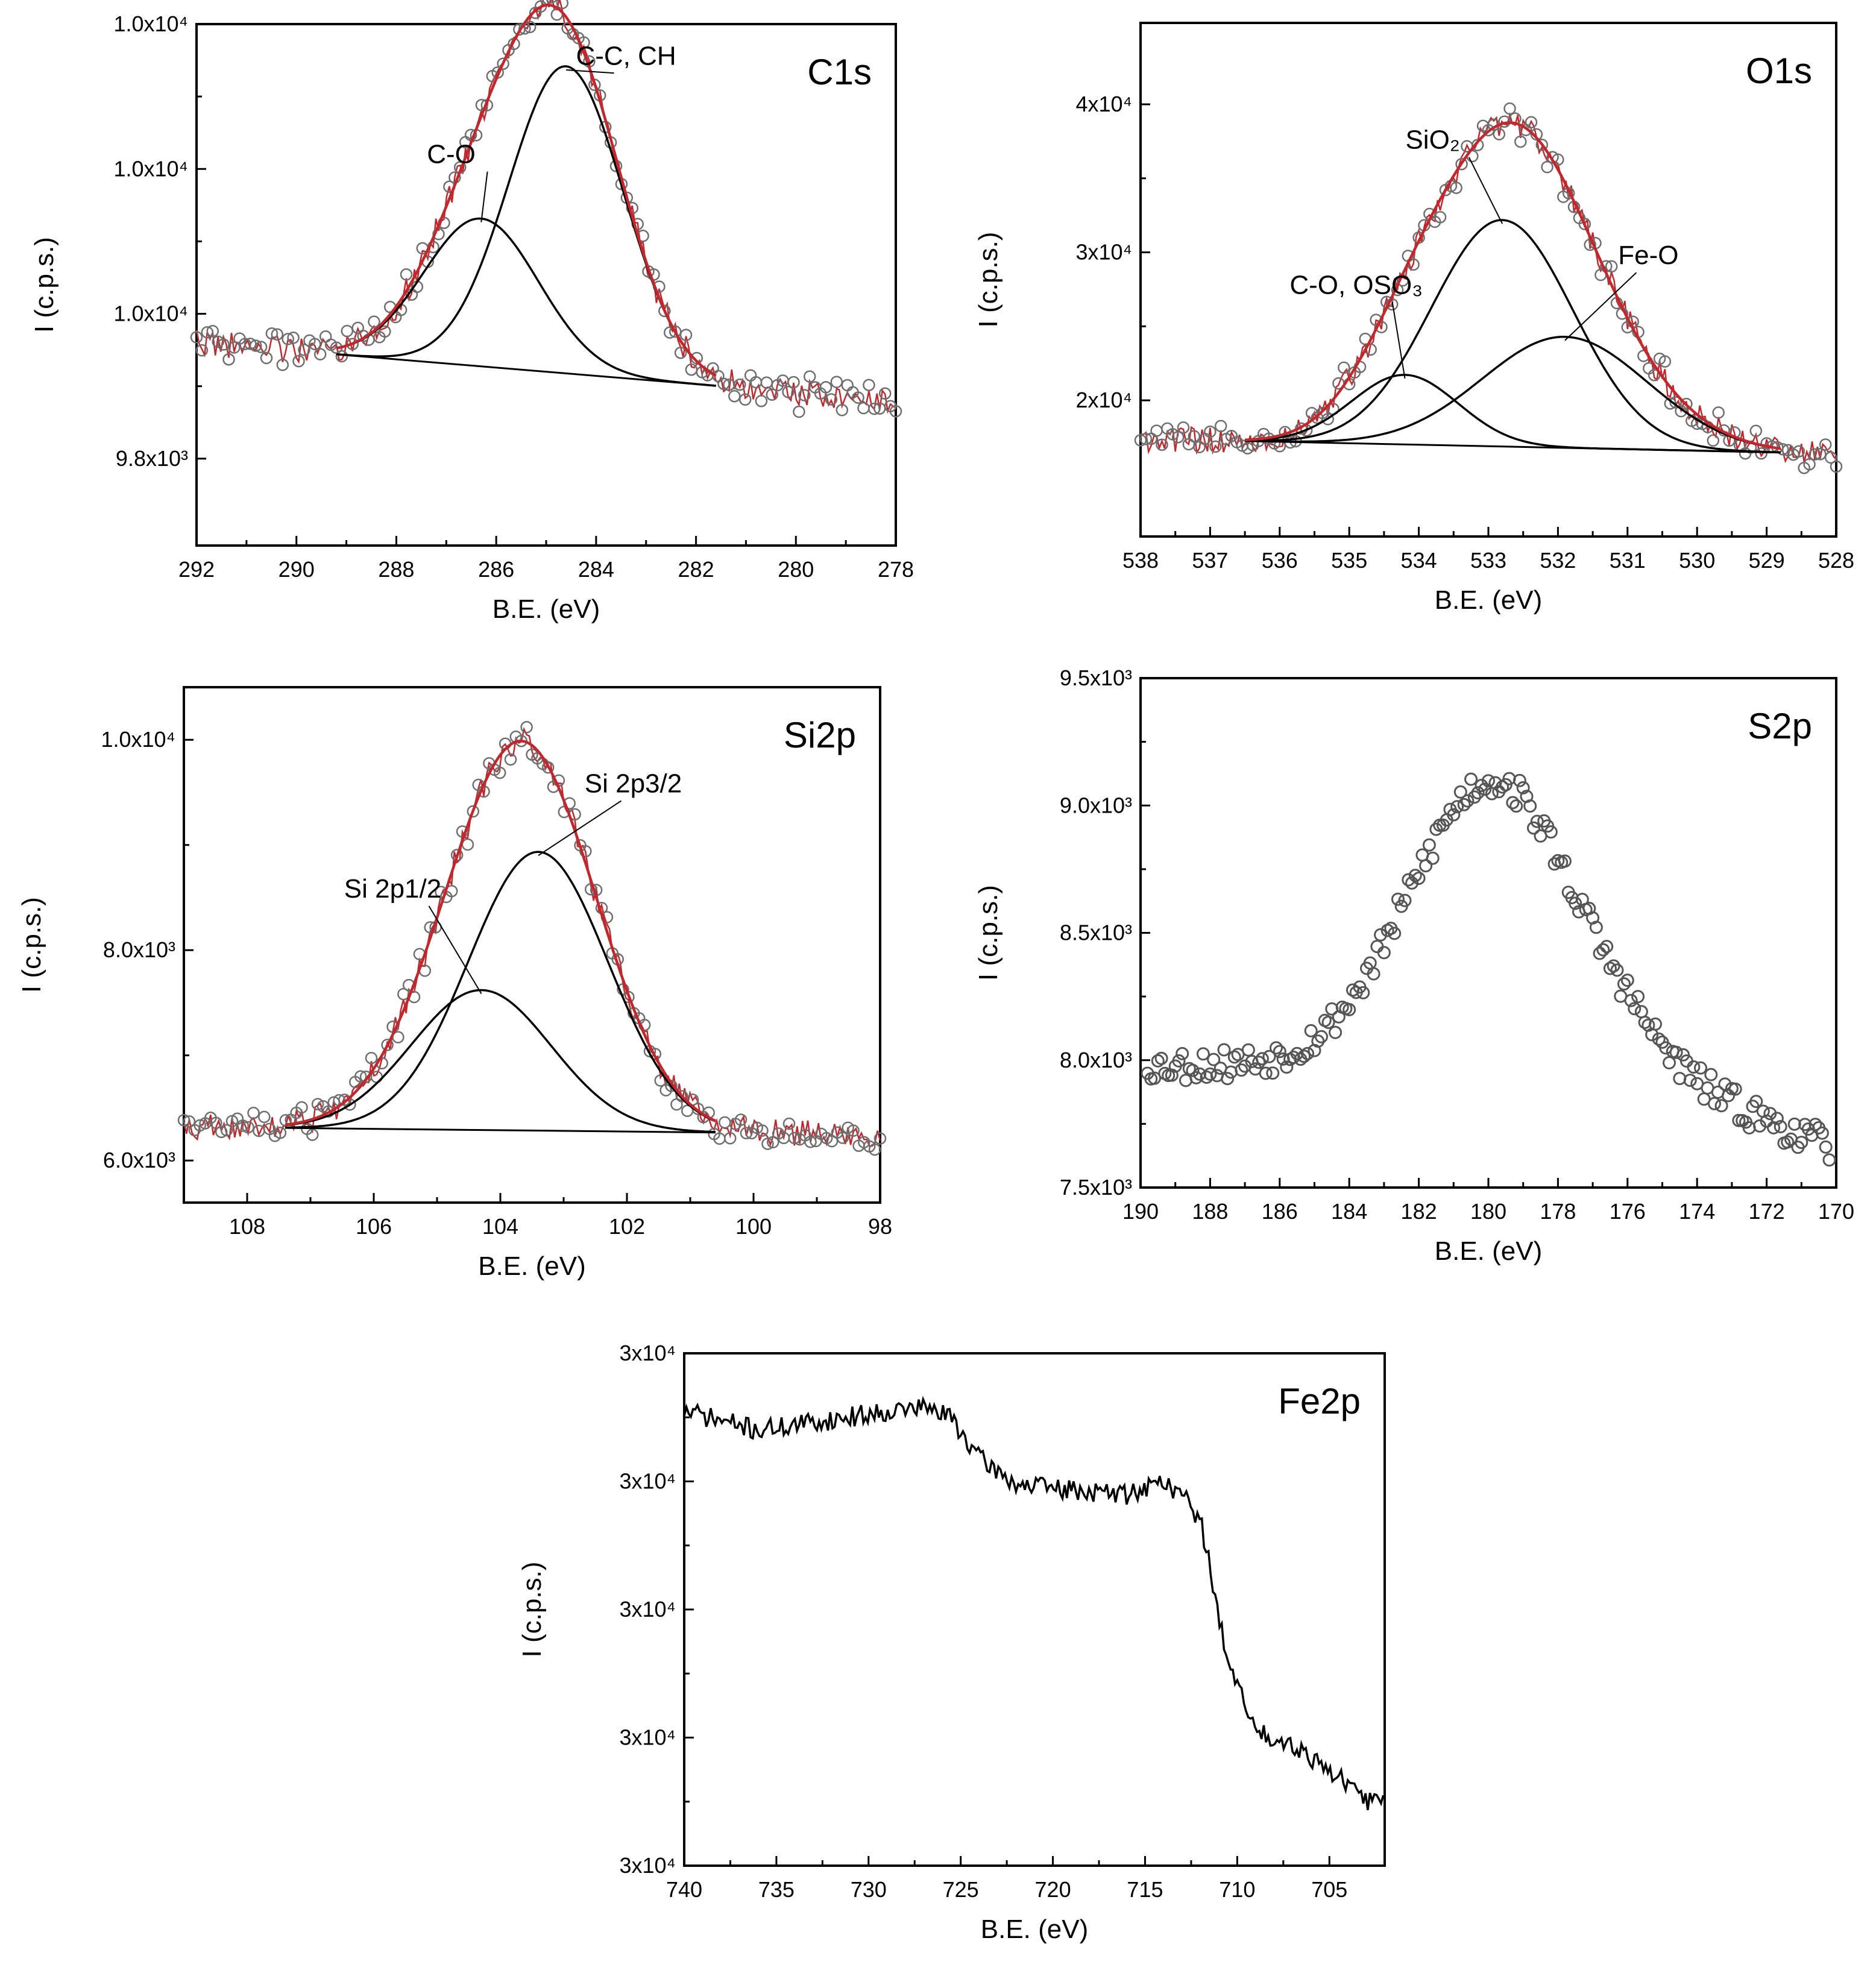 Image resolution: width=1876 pixels, height=1976 pixels. Describe the element at coordinates (1489, 600) in the screenshot. I see `o1s-x-axis-title: B.E. (eV)` at that location.